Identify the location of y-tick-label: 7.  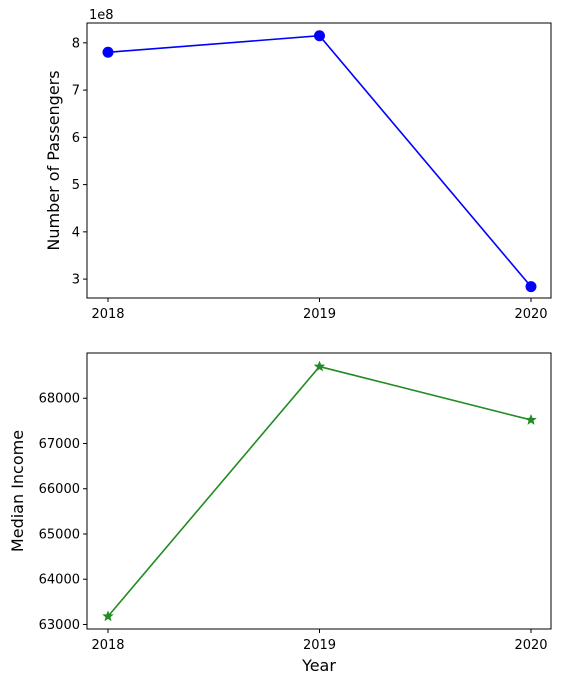
(76, 91).